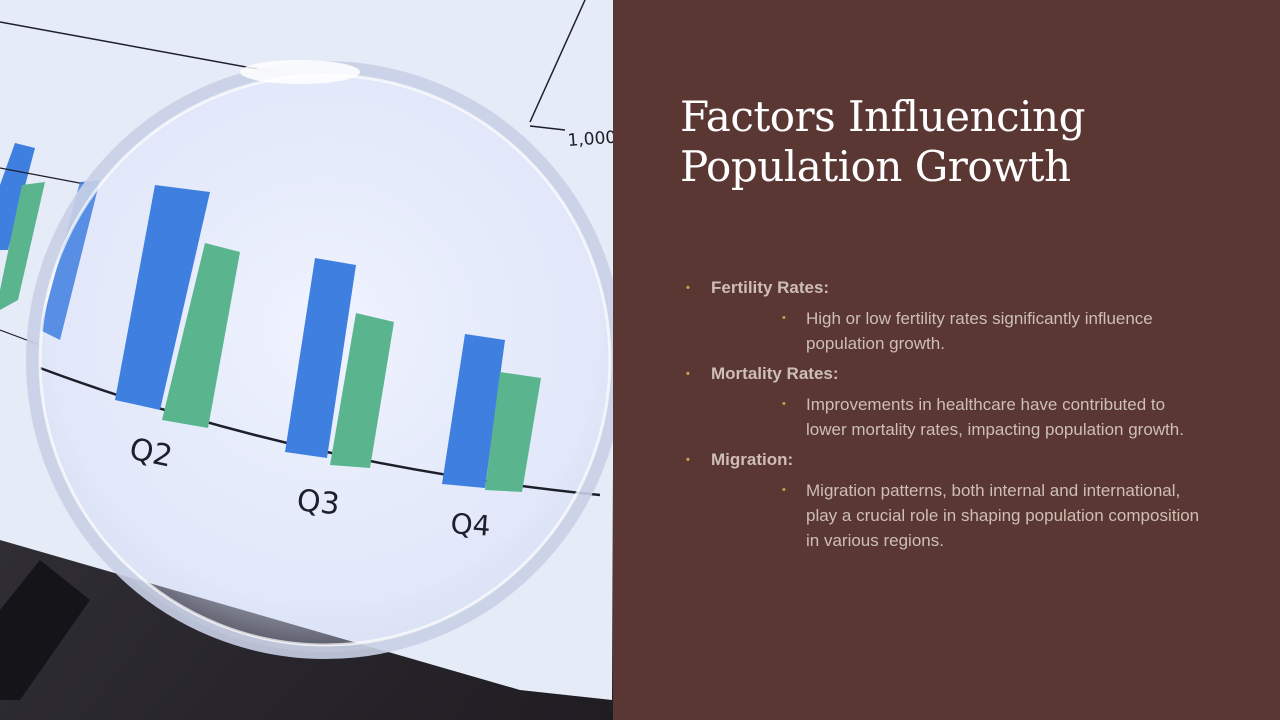 This screenshot has height=720, width=1280. I want to click on quarter-label-q3: Q3, so click(318, 502).